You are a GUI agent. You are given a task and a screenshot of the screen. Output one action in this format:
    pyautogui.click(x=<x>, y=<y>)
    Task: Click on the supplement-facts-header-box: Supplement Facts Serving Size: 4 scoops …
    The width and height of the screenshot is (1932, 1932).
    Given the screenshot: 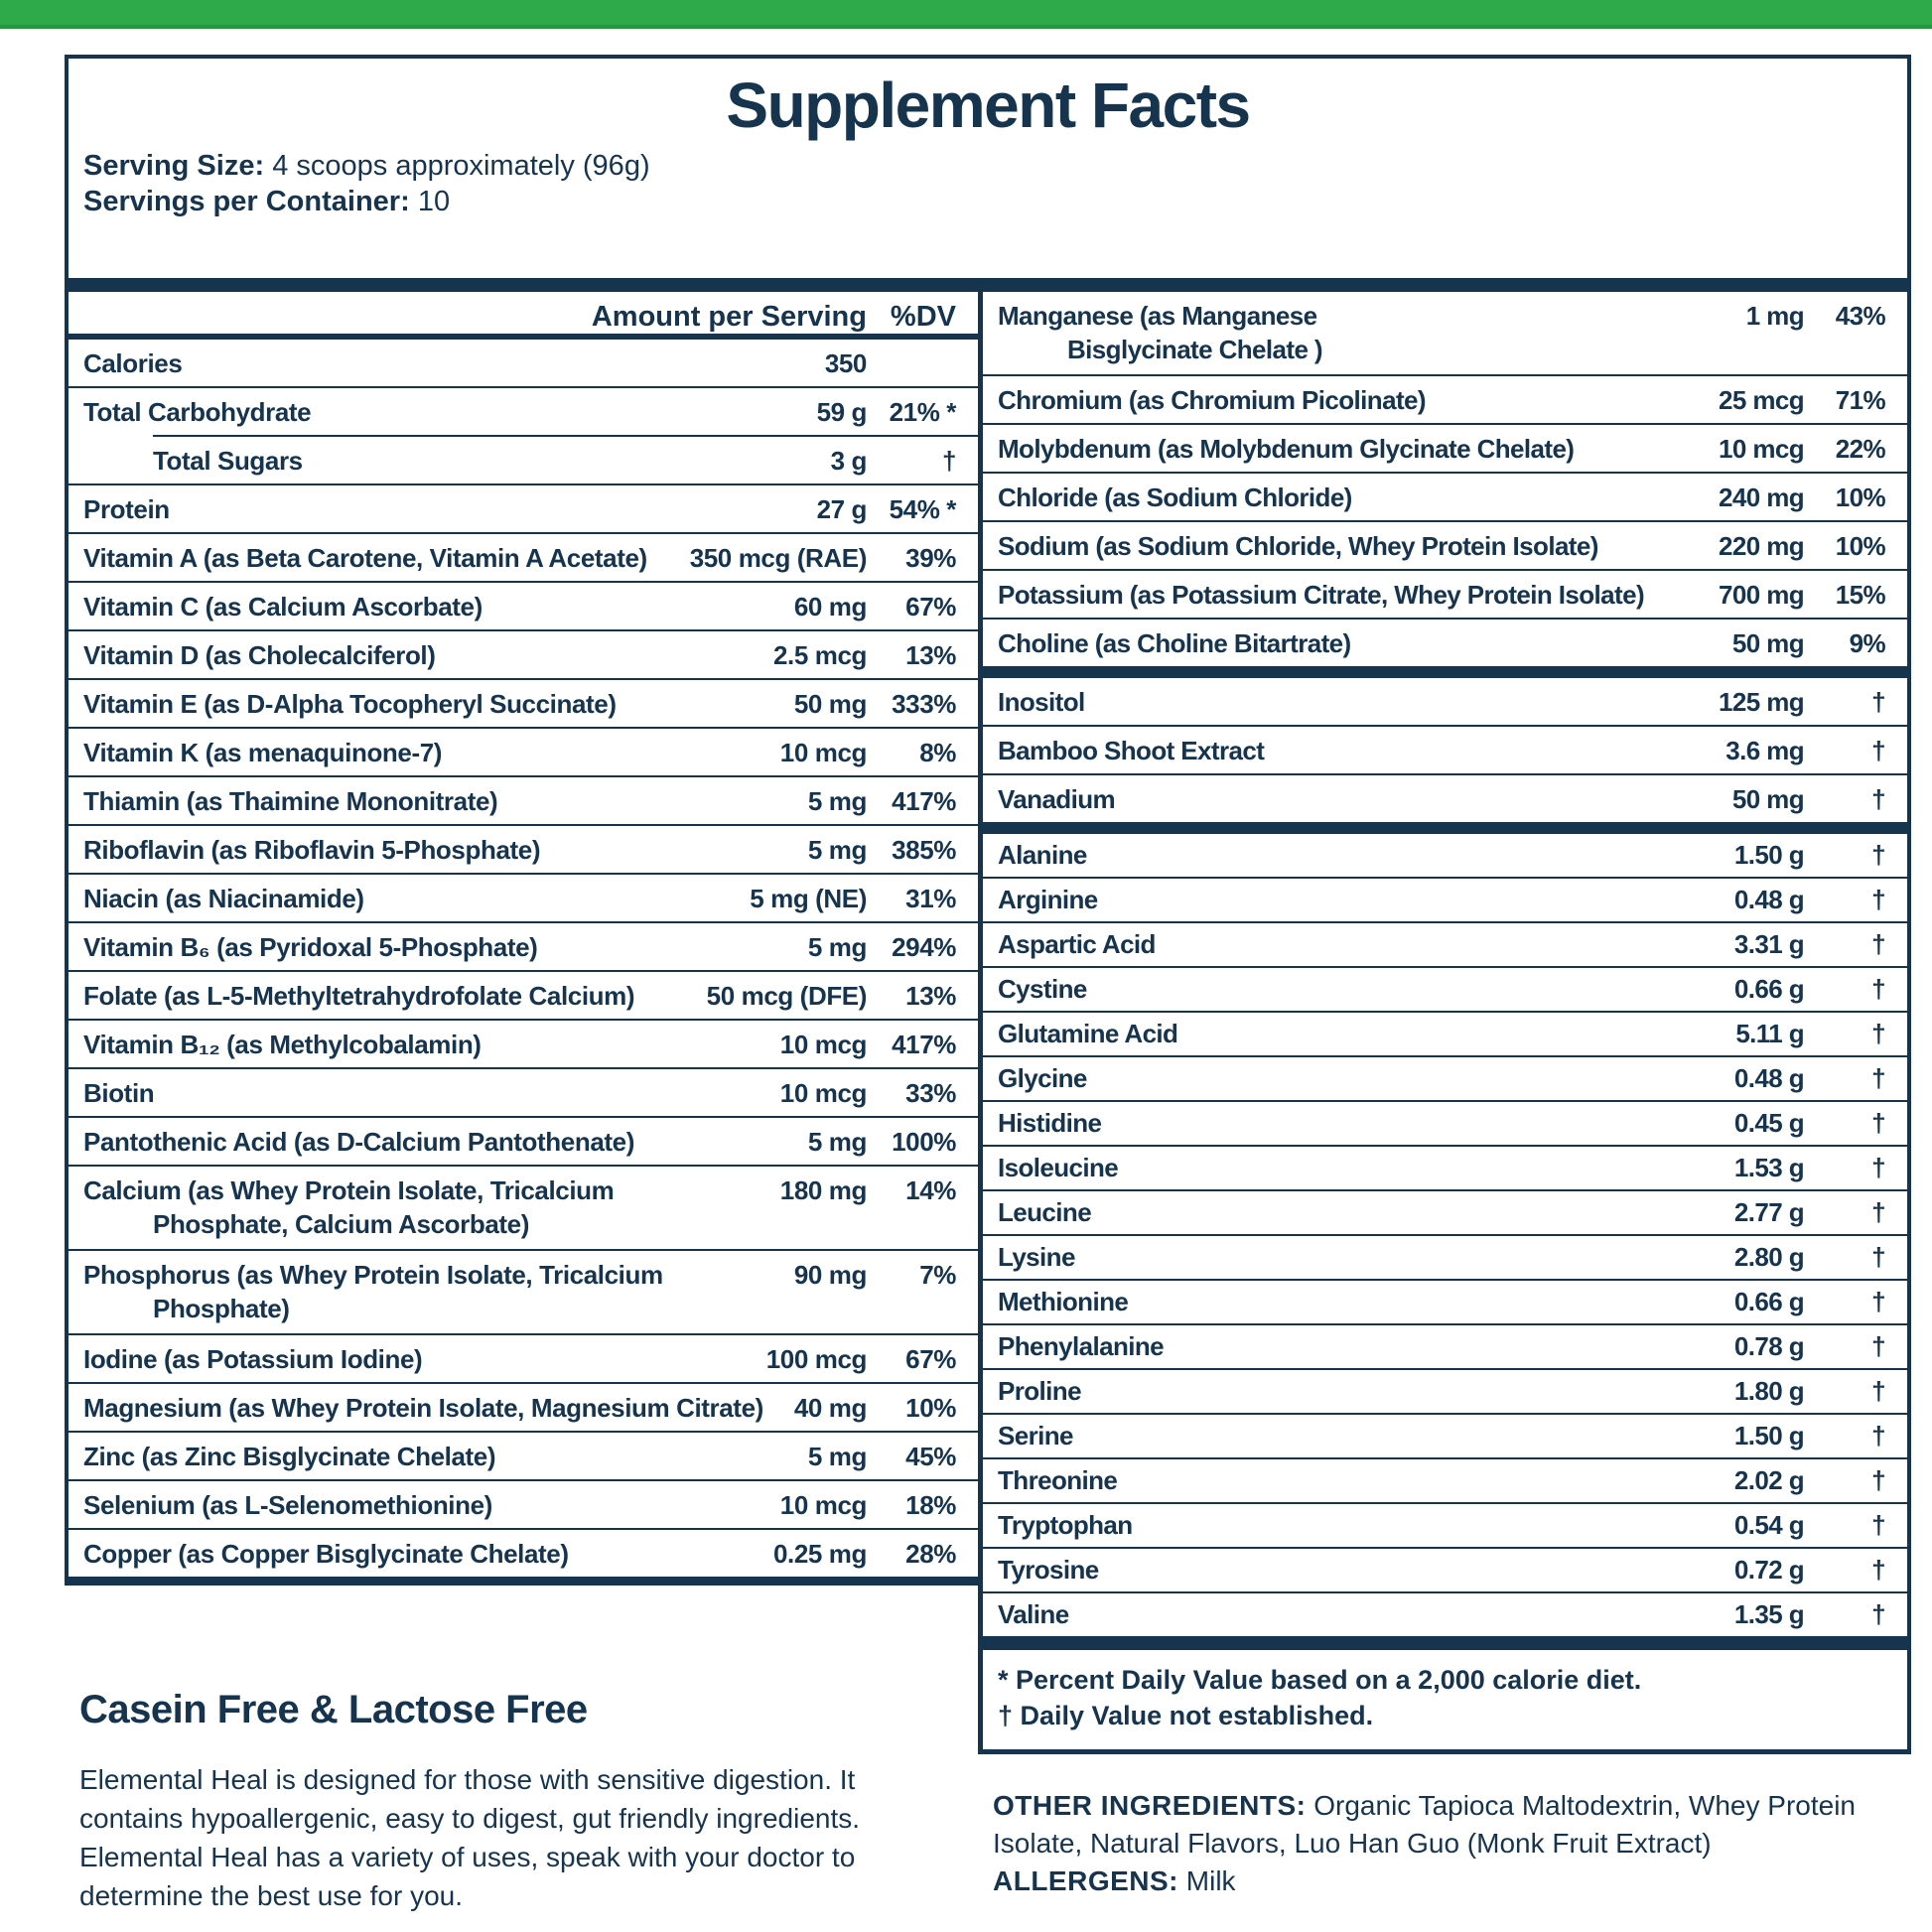 What is the action you would take?
    pyautogui.click(x=988, y=166)
    